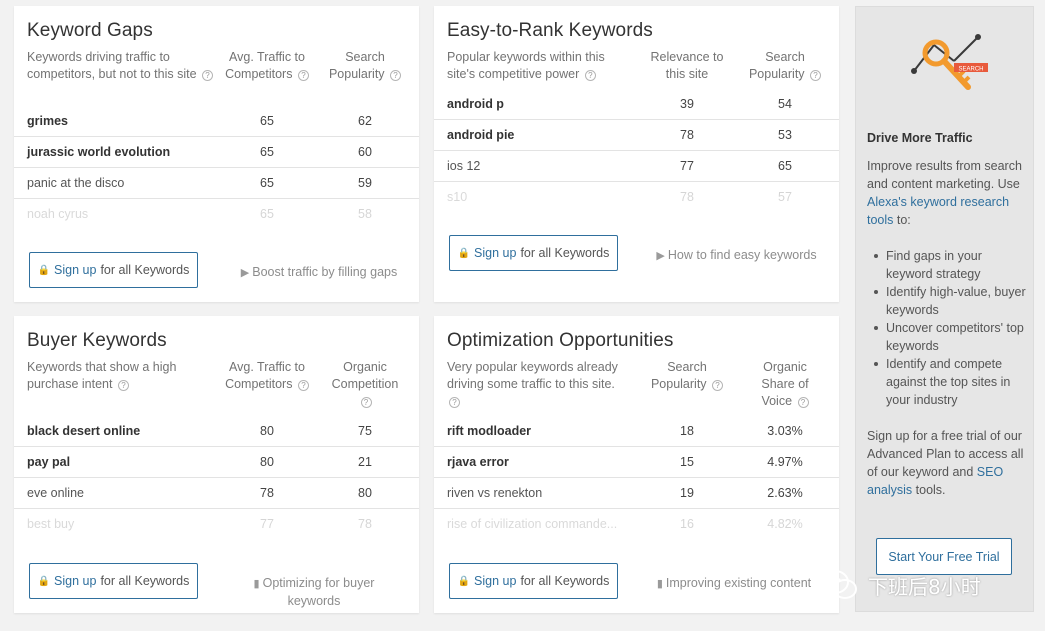 The image size is (1045, 631). What do you see at coordinates (938, 211) in the screenshot?
I see `keyword-research-link: Alexa's keyword research tools` at bounding box center [938, 211].